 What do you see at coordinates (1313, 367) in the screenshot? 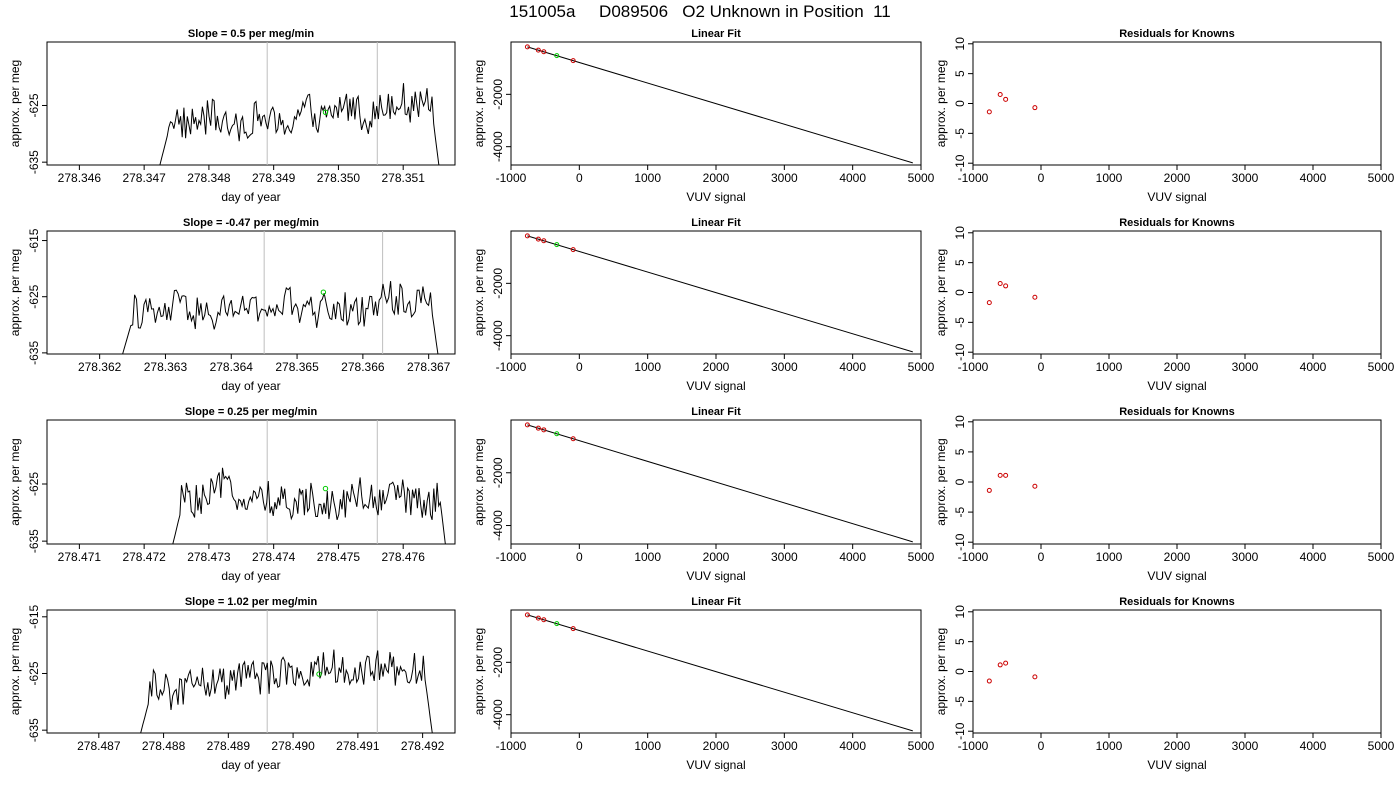
I see `residuals-1-xtick-label: 4000` at bounding box center [1313, 367].